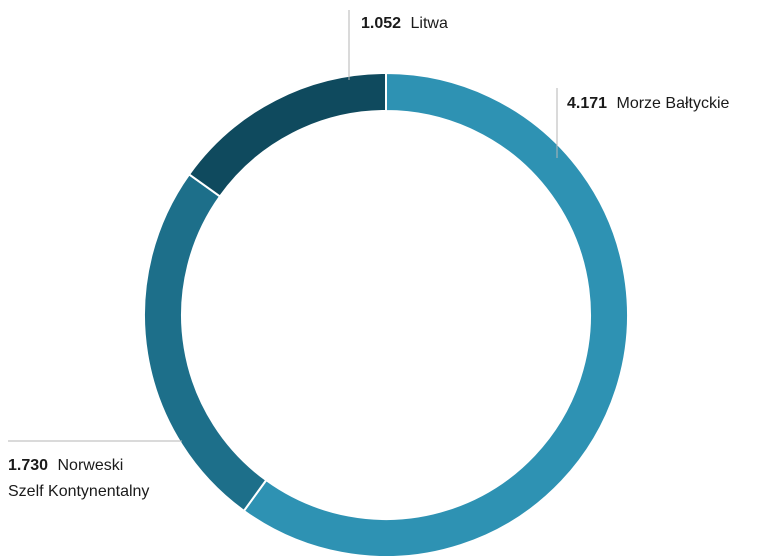 The height and width of the screenshot is (556, 783). What do you see at coordinates (91, 465) in the screenshot?
I see `slice-name-norweski-line1: Norweski` at bounding box center [91, 465].